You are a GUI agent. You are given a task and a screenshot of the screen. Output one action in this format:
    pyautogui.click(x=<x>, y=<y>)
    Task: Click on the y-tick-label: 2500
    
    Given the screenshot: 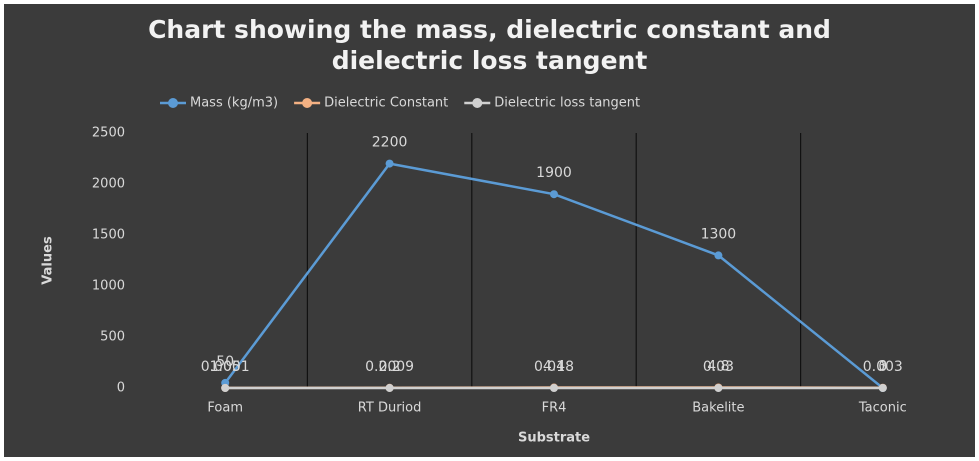 What is the action you would take?
    pyautogui.click(x=108, y=133)
    